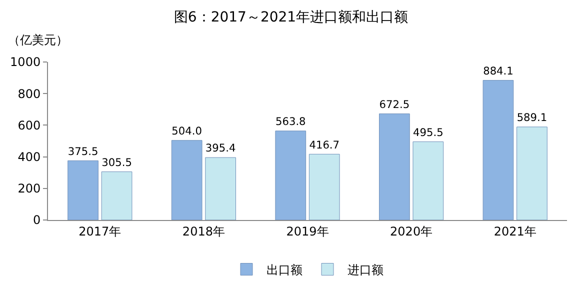  Describe the element at coordinates (291, 18) in the screenshot. I see `chart-title: 图6：2017～2021年进口额和出口额` at that location.